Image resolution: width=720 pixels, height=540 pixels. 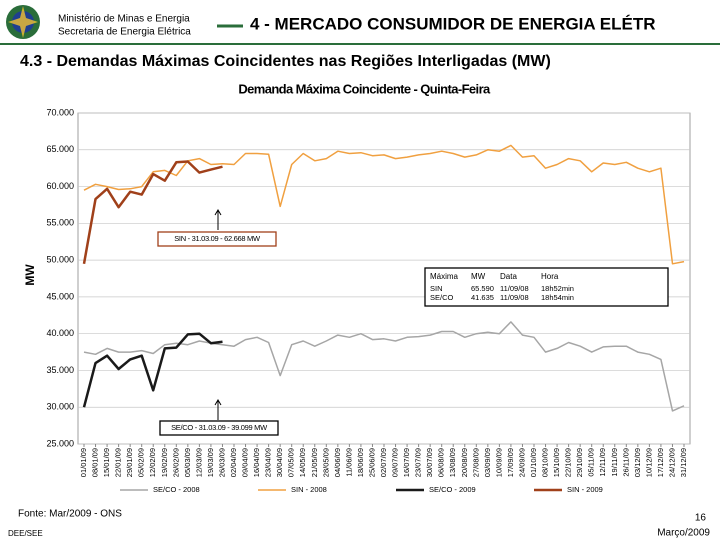 What do you see at coordinates (106, 462) in the screenshot?
I see `x-tick-label: 15/01/09` at bounding box center [106, 462].